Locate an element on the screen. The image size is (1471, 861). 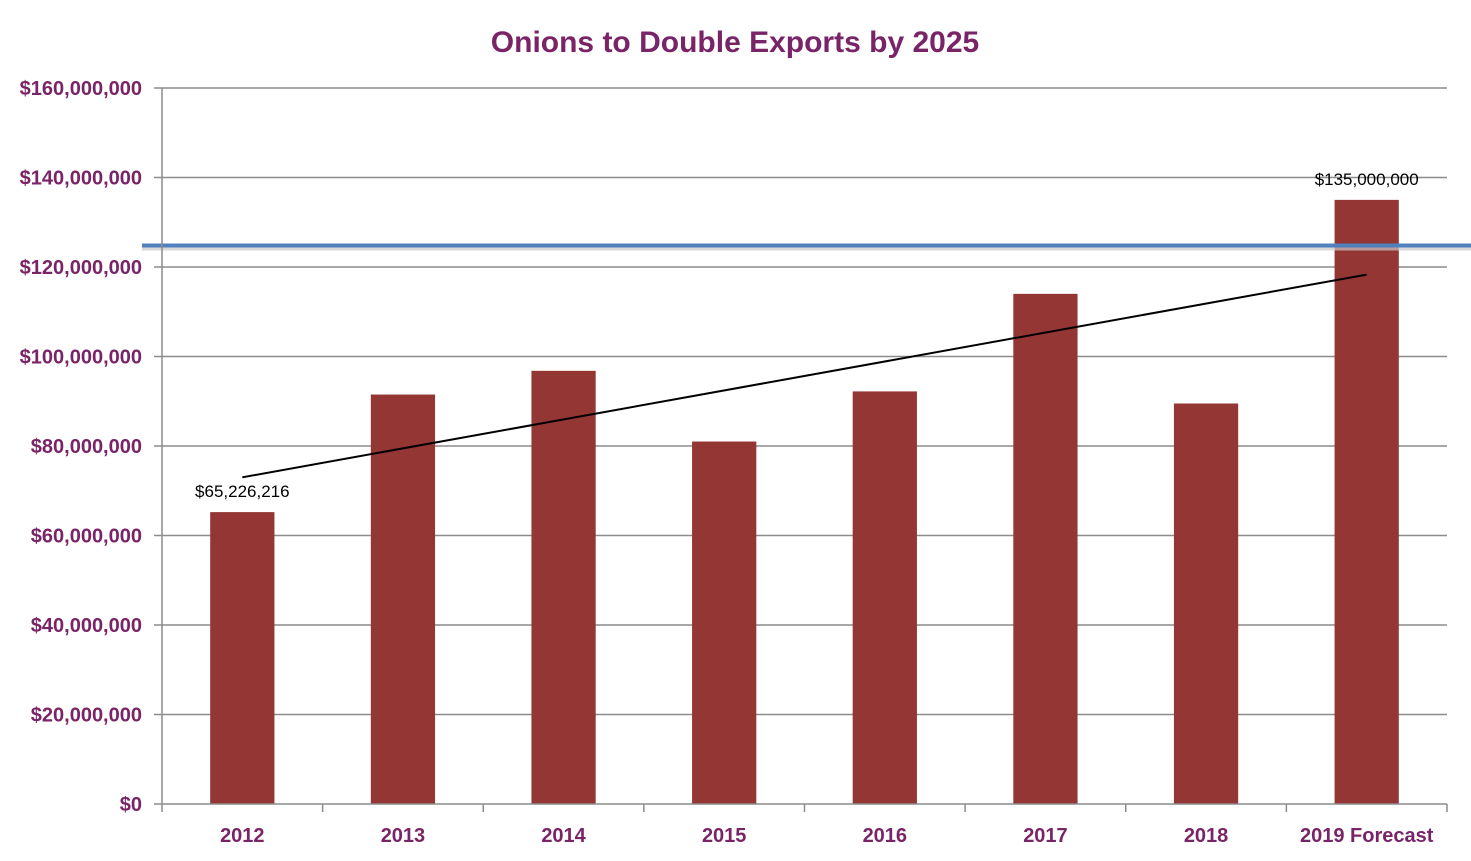
x-tick-label: 2017 is located at coordinates (1045, 836).